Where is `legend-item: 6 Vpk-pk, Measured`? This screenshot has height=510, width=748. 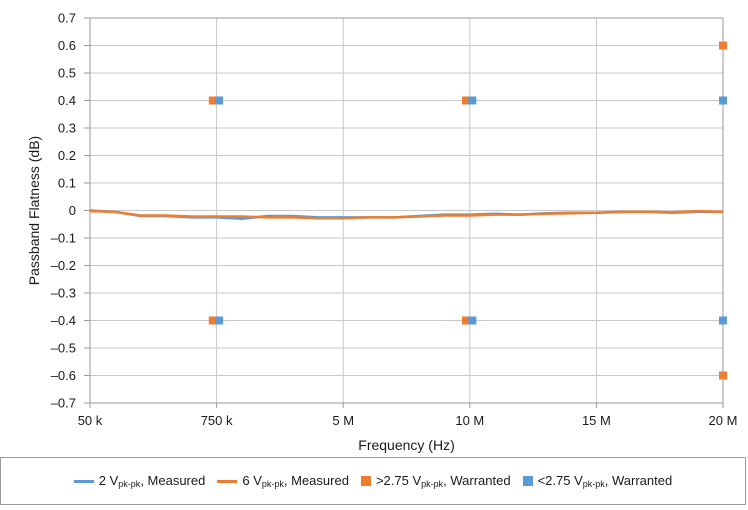
legend-item: 6 Vpk-pk, Measured is located at coordinates (283, 481).